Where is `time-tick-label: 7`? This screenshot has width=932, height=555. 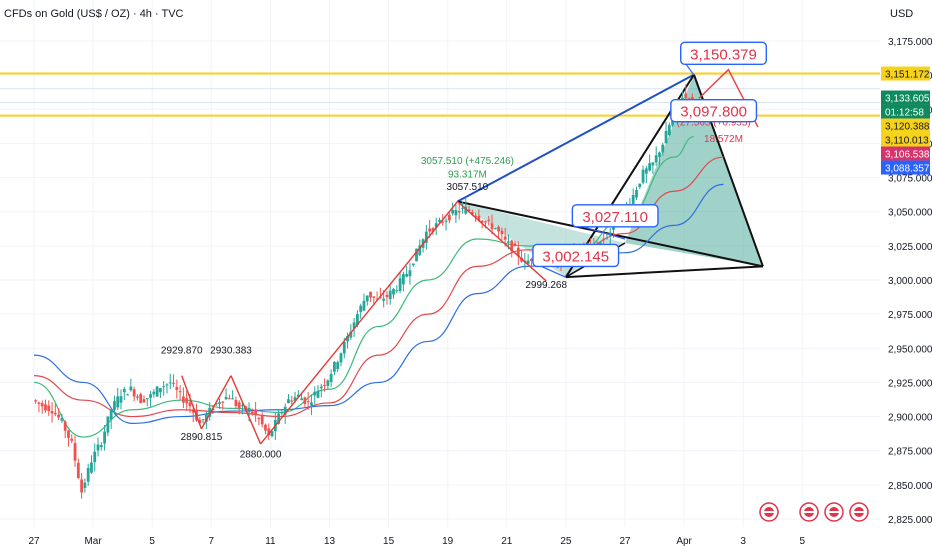
time-tick-label: 7 is located at coordinates (212, 541).